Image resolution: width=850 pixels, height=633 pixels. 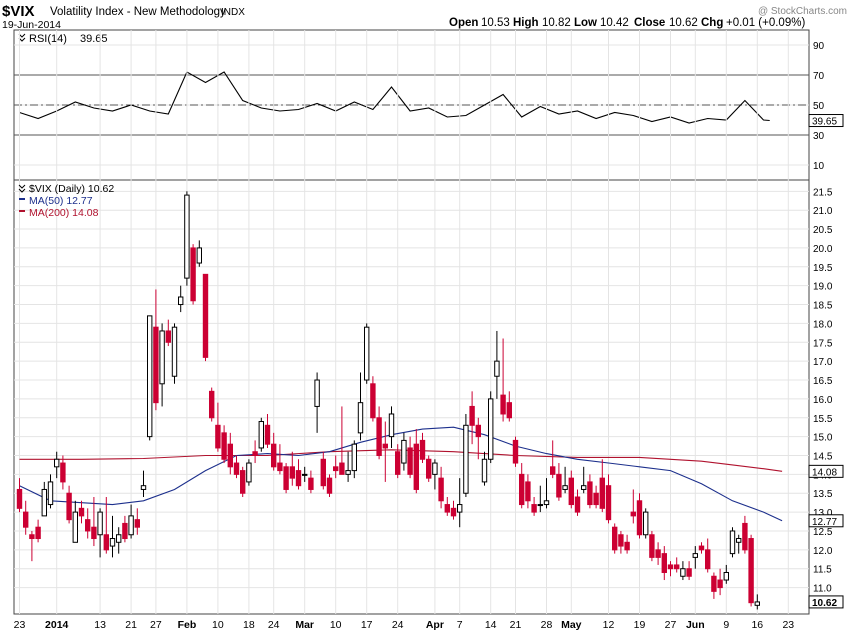 I want to click on price-tick-label: 20.0, so click(x=823, y=249).